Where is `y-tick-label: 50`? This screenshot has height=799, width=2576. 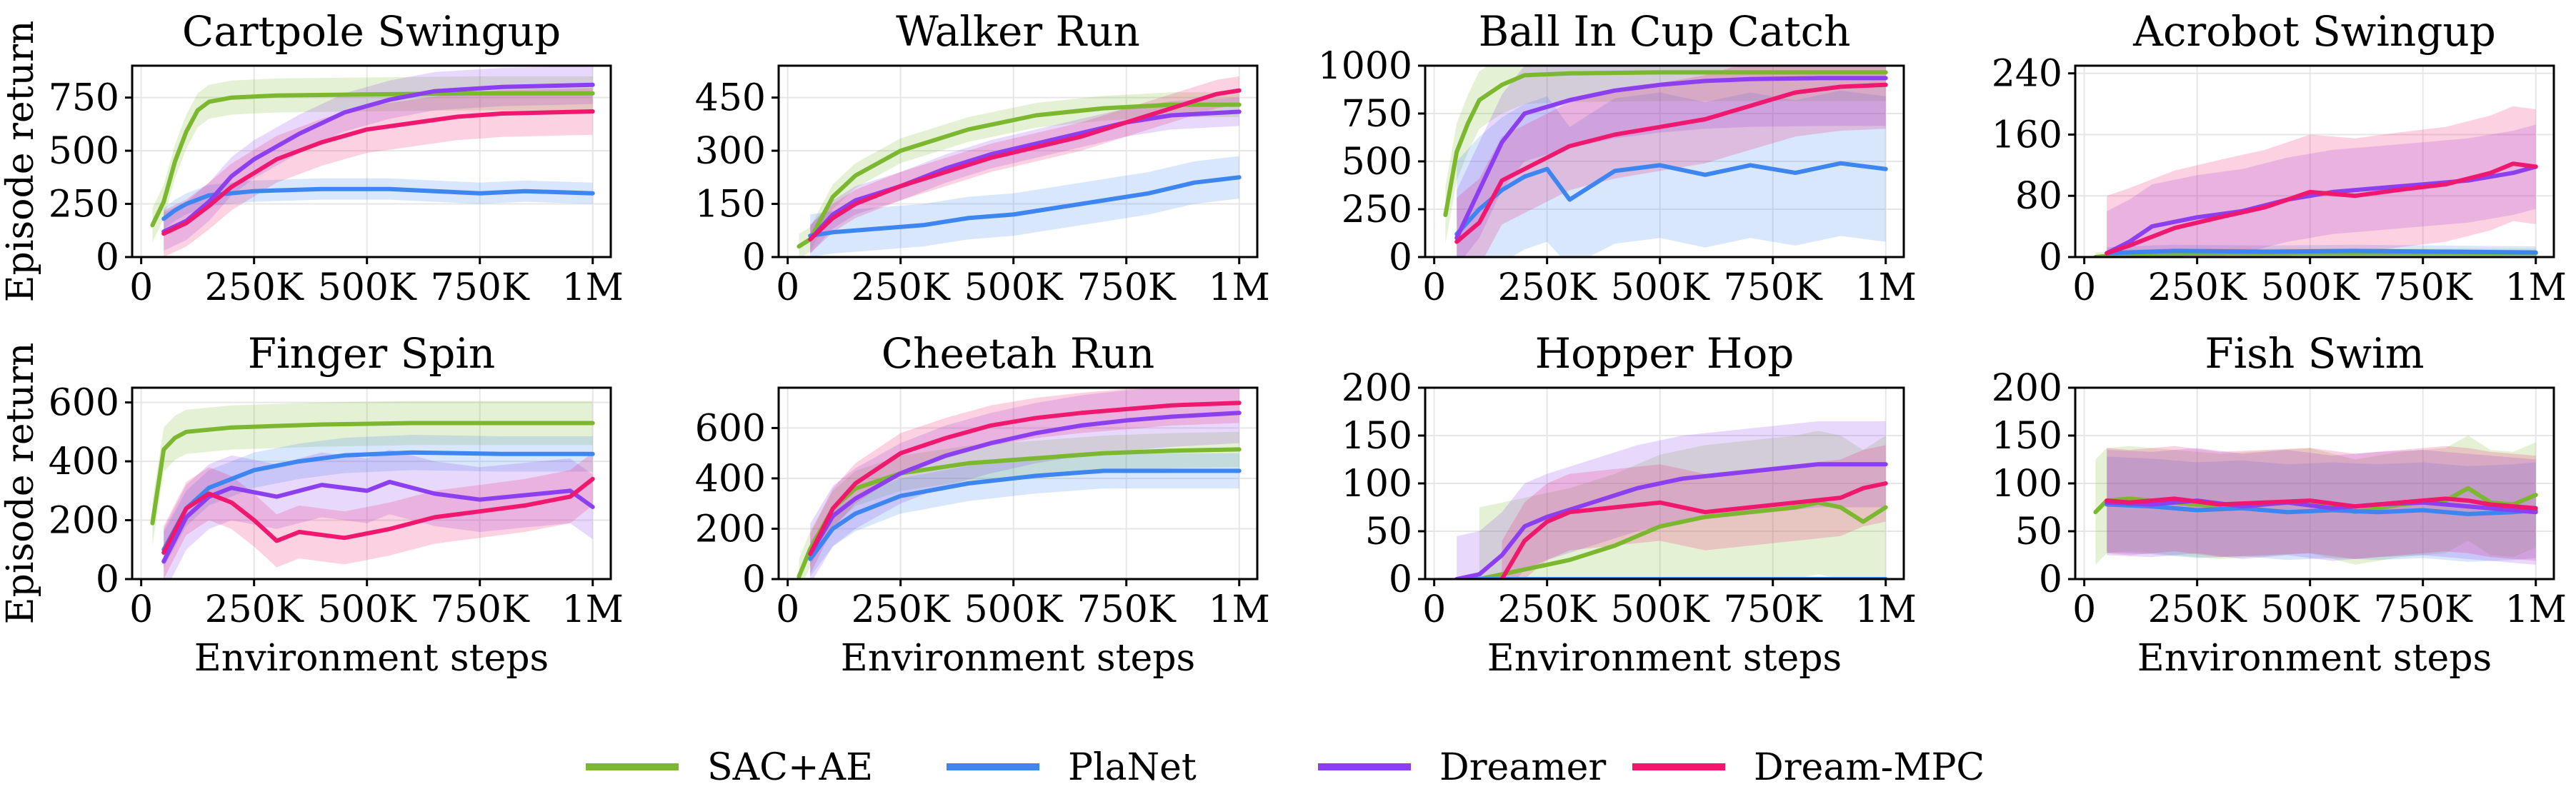 y-tick-label: 50 is located at coordinates (1389, 532).